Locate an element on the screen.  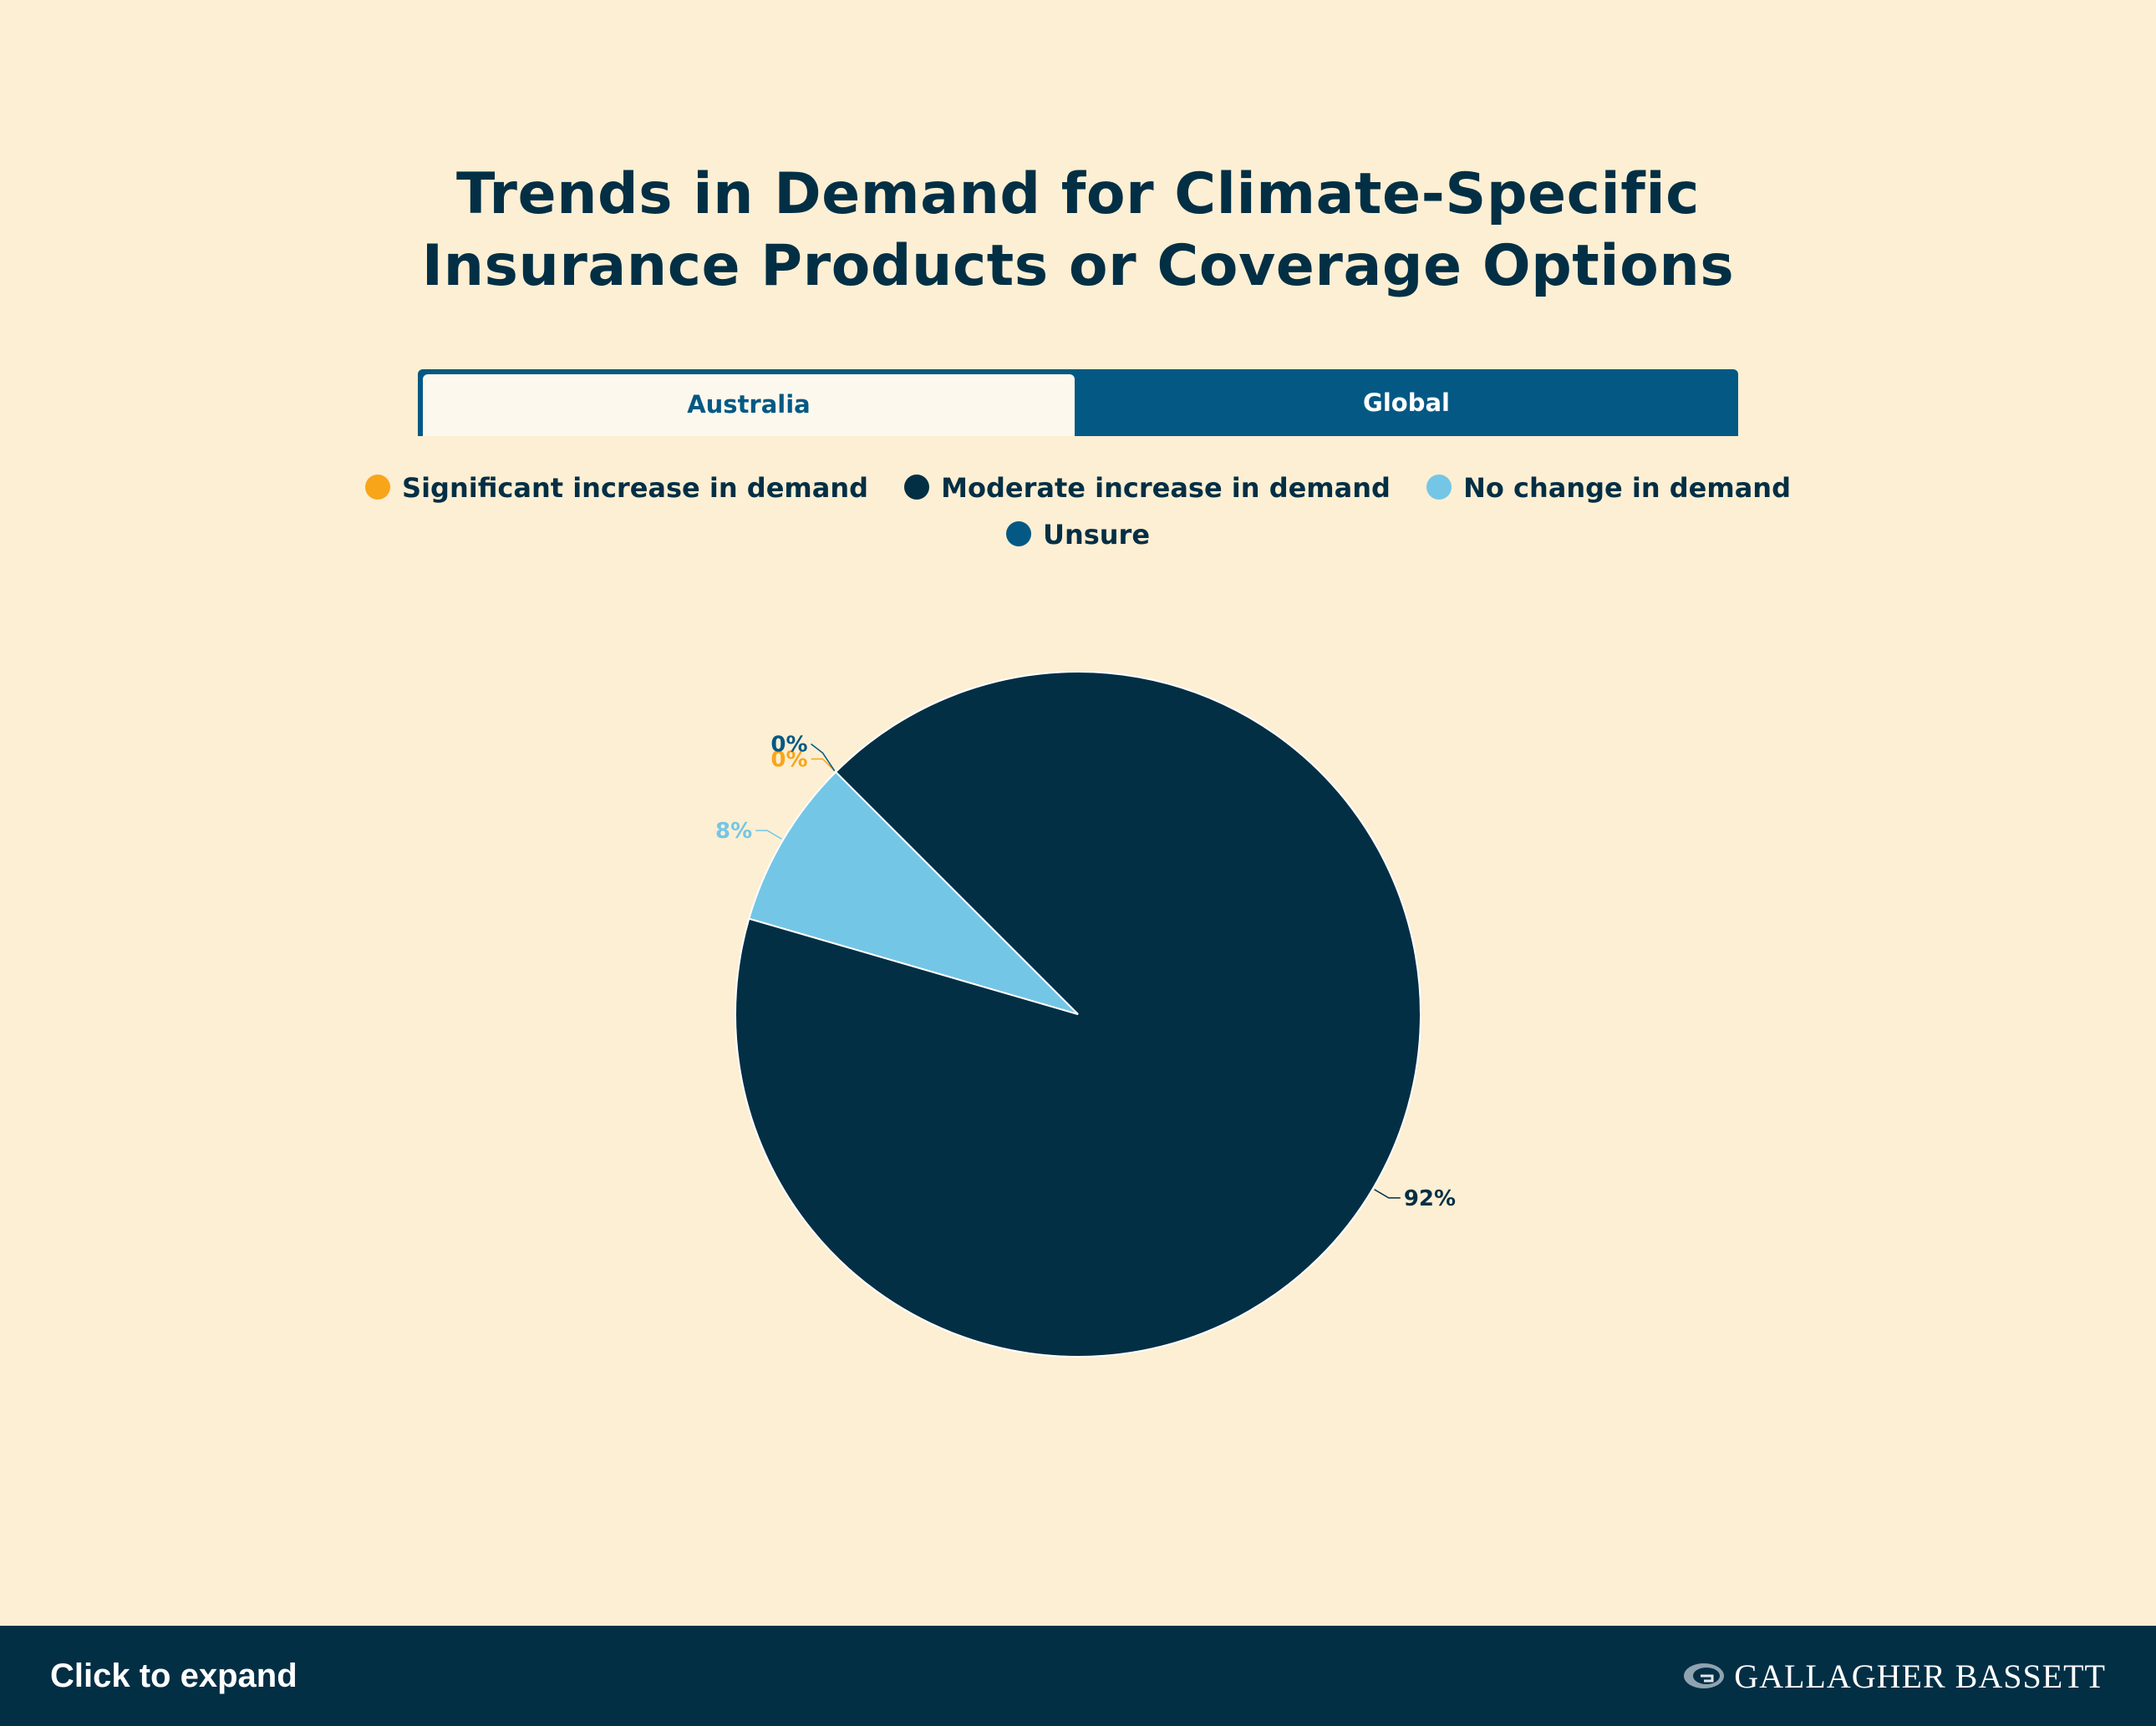
tab-australia: Australia is located at coordinates (749, 405).